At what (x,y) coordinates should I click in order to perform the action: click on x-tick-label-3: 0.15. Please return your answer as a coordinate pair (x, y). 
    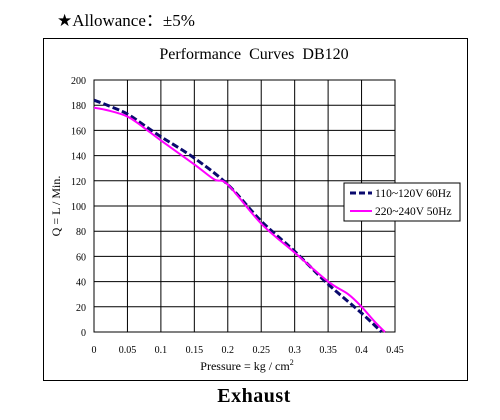
    Looking at the image, I should click on (195, 350).